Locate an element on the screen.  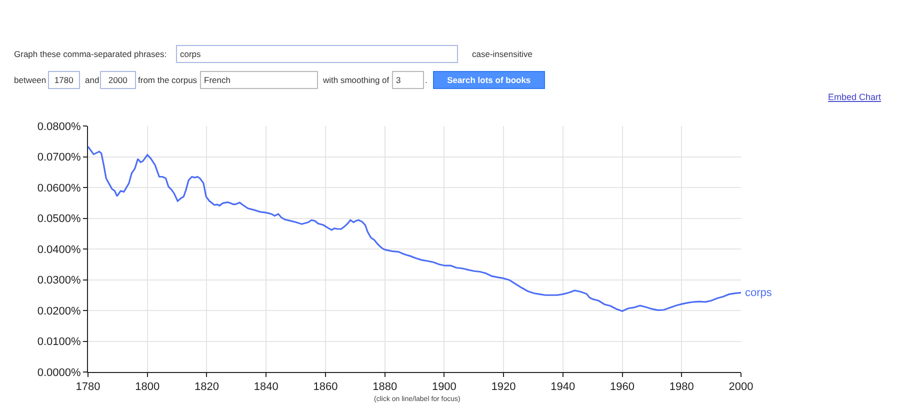
x-tick-label: 1960 is located at coordinates (622, 387).